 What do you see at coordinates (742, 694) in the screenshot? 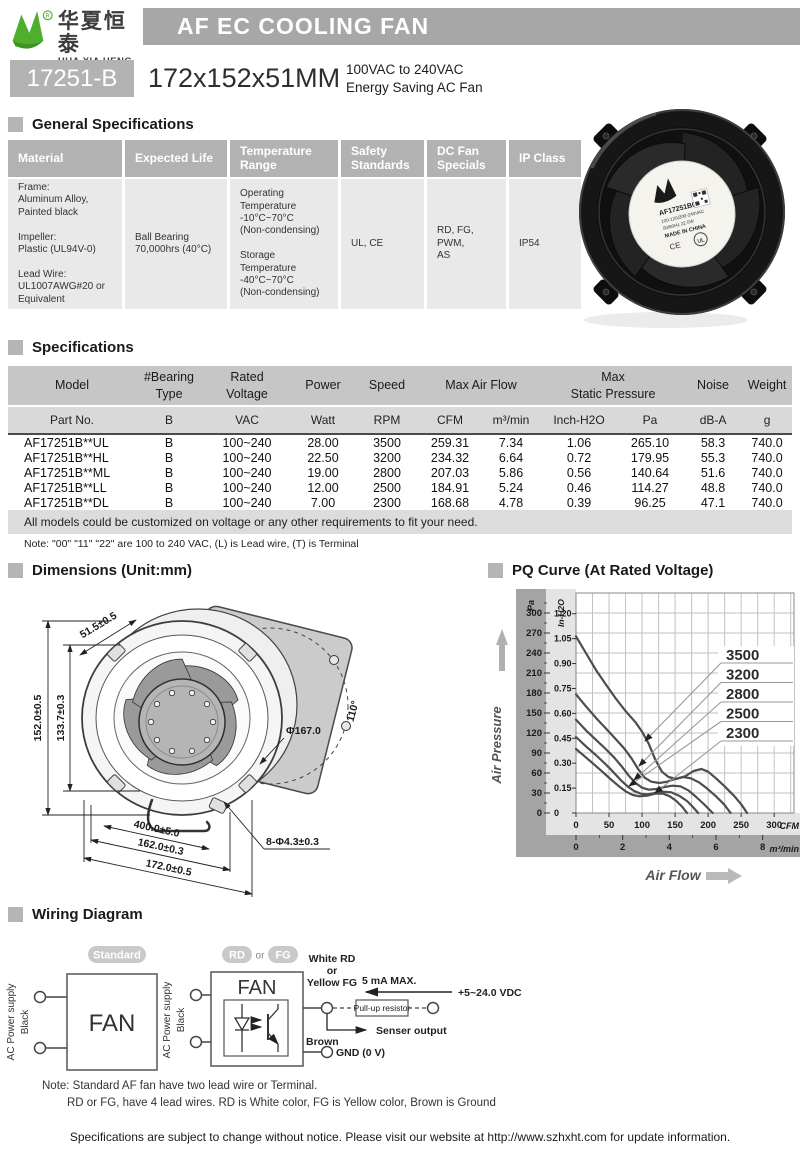
I see `legend-2800: 2800` at bounding box center [742, 694].